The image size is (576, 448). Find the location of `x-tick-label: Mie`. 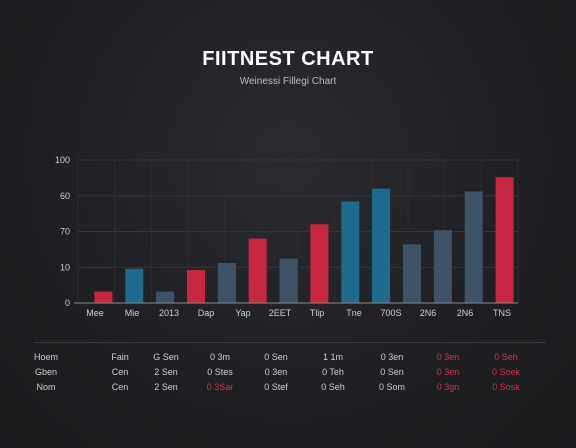

x-tick-label: Mie is located at coordinates (132, 313).